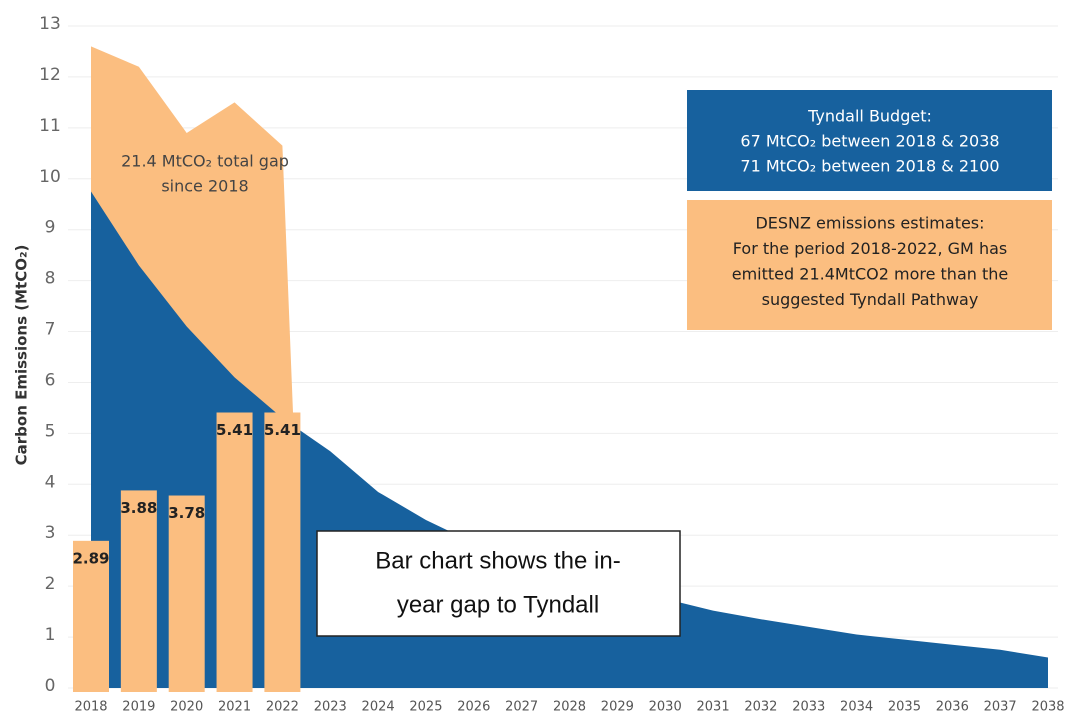  Describe the element at coordinates (234, 707) in the screenshot. I see `x-tick-label: 2021` at that location.